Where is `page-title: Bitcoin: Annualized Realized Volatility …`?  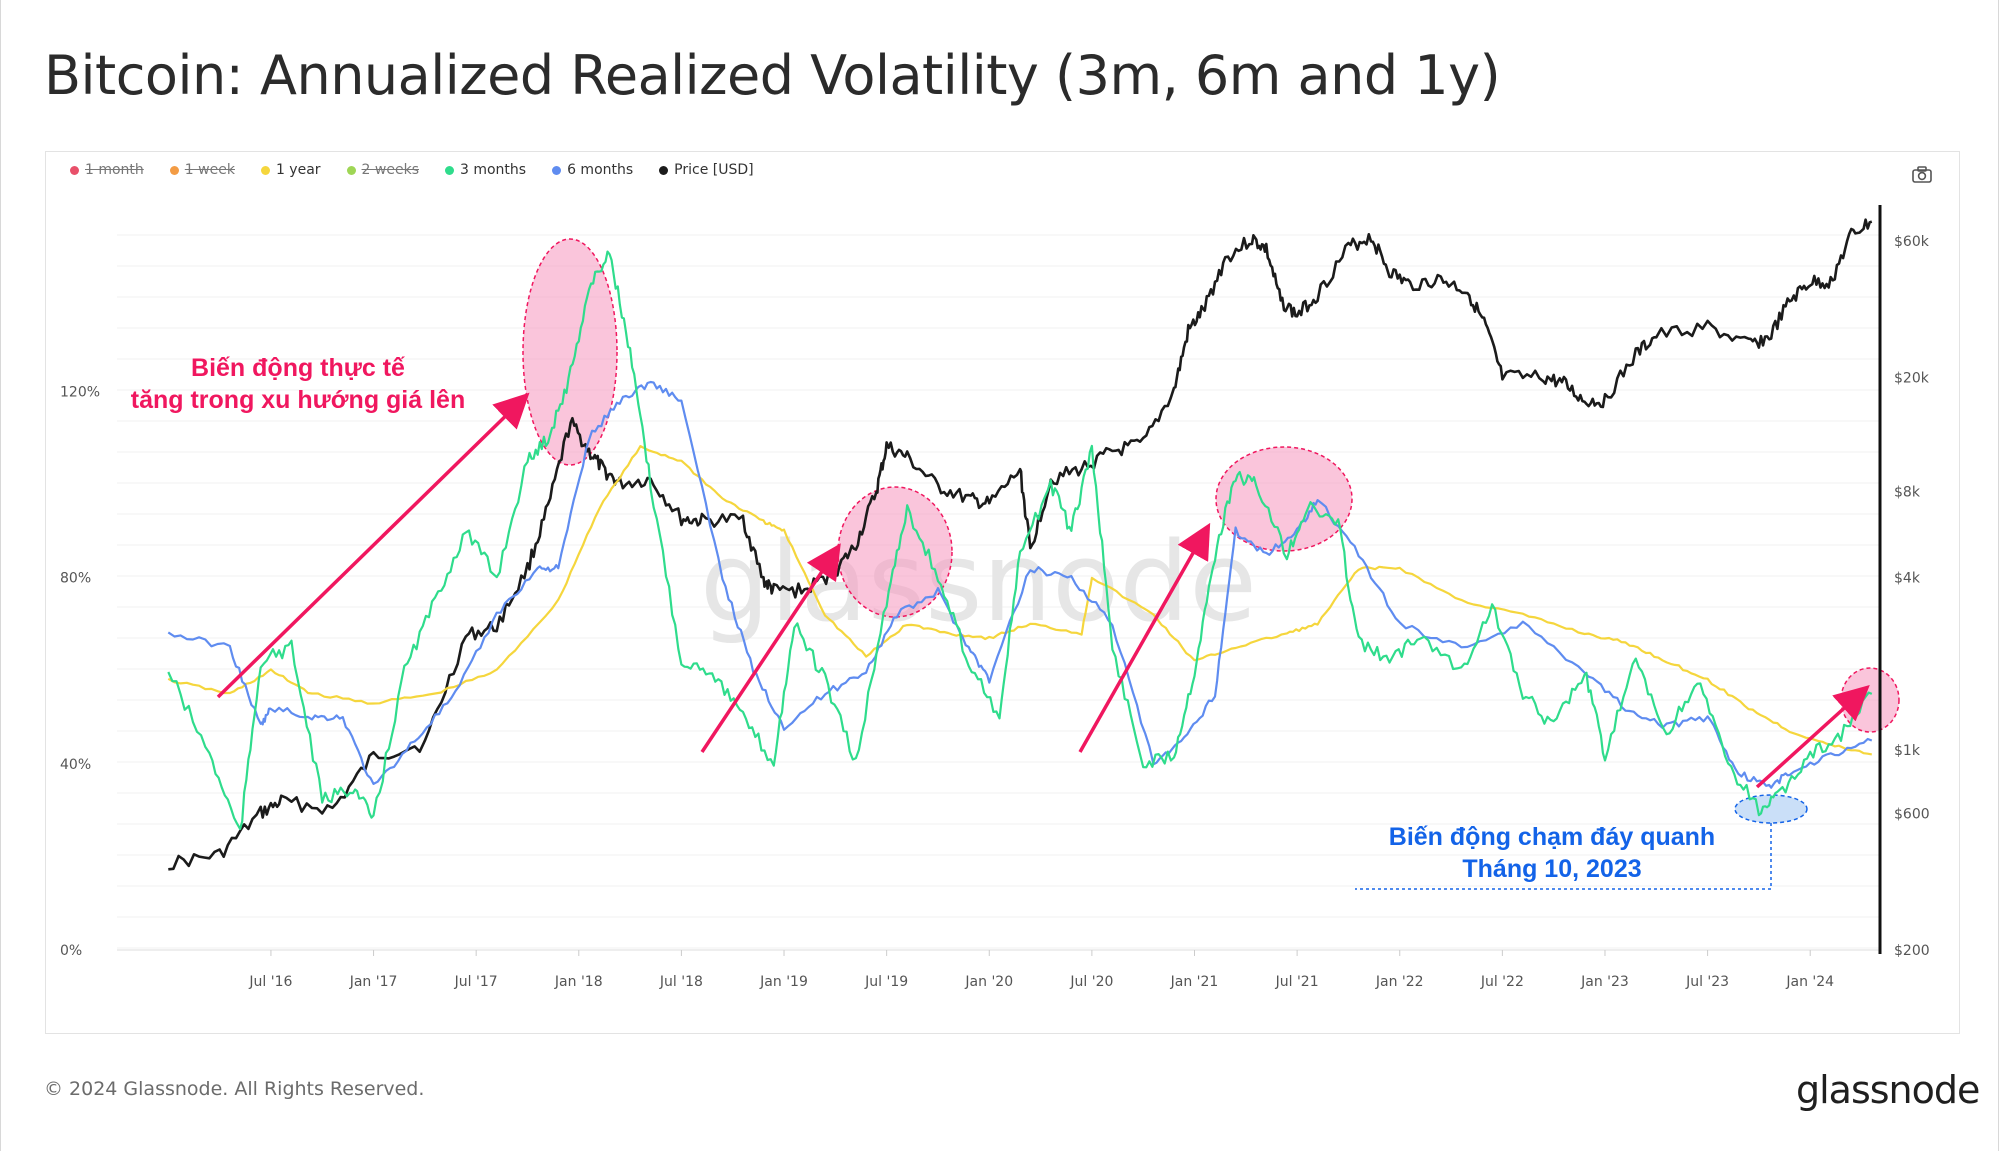 page-title: Bitcoin: Annualized Realized Volatility … is located at coordinates (772, 75).